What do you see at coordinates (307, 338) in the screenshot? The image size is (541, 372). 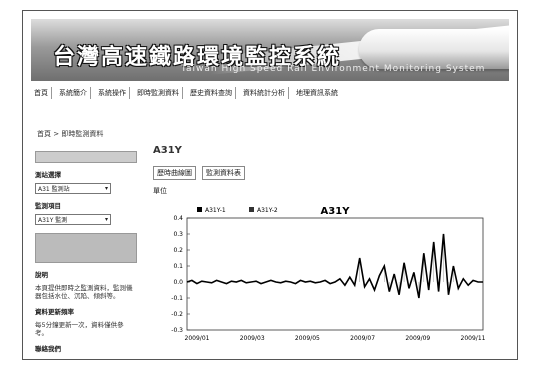 I see `x-tick-label: 2009/05` at bounding box center [307, 338].